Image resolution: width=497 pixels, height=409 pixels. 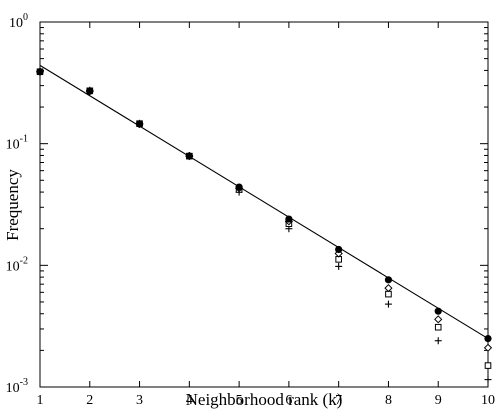 I want to click on x-tick-label: 1, so click(x=40, y=400).